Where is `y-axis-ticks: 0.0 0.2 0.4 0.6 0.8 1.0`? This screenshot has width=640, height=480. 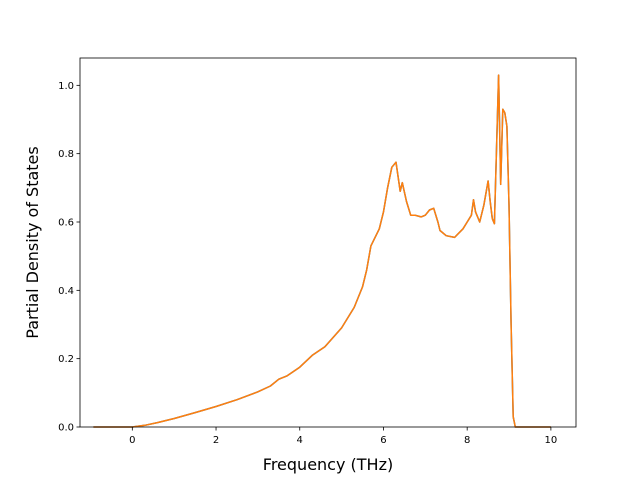 y-axis-ticks: 0.0 0.2 0.4 0.6 0.8 1.0 is located at coordinates (69, 257).